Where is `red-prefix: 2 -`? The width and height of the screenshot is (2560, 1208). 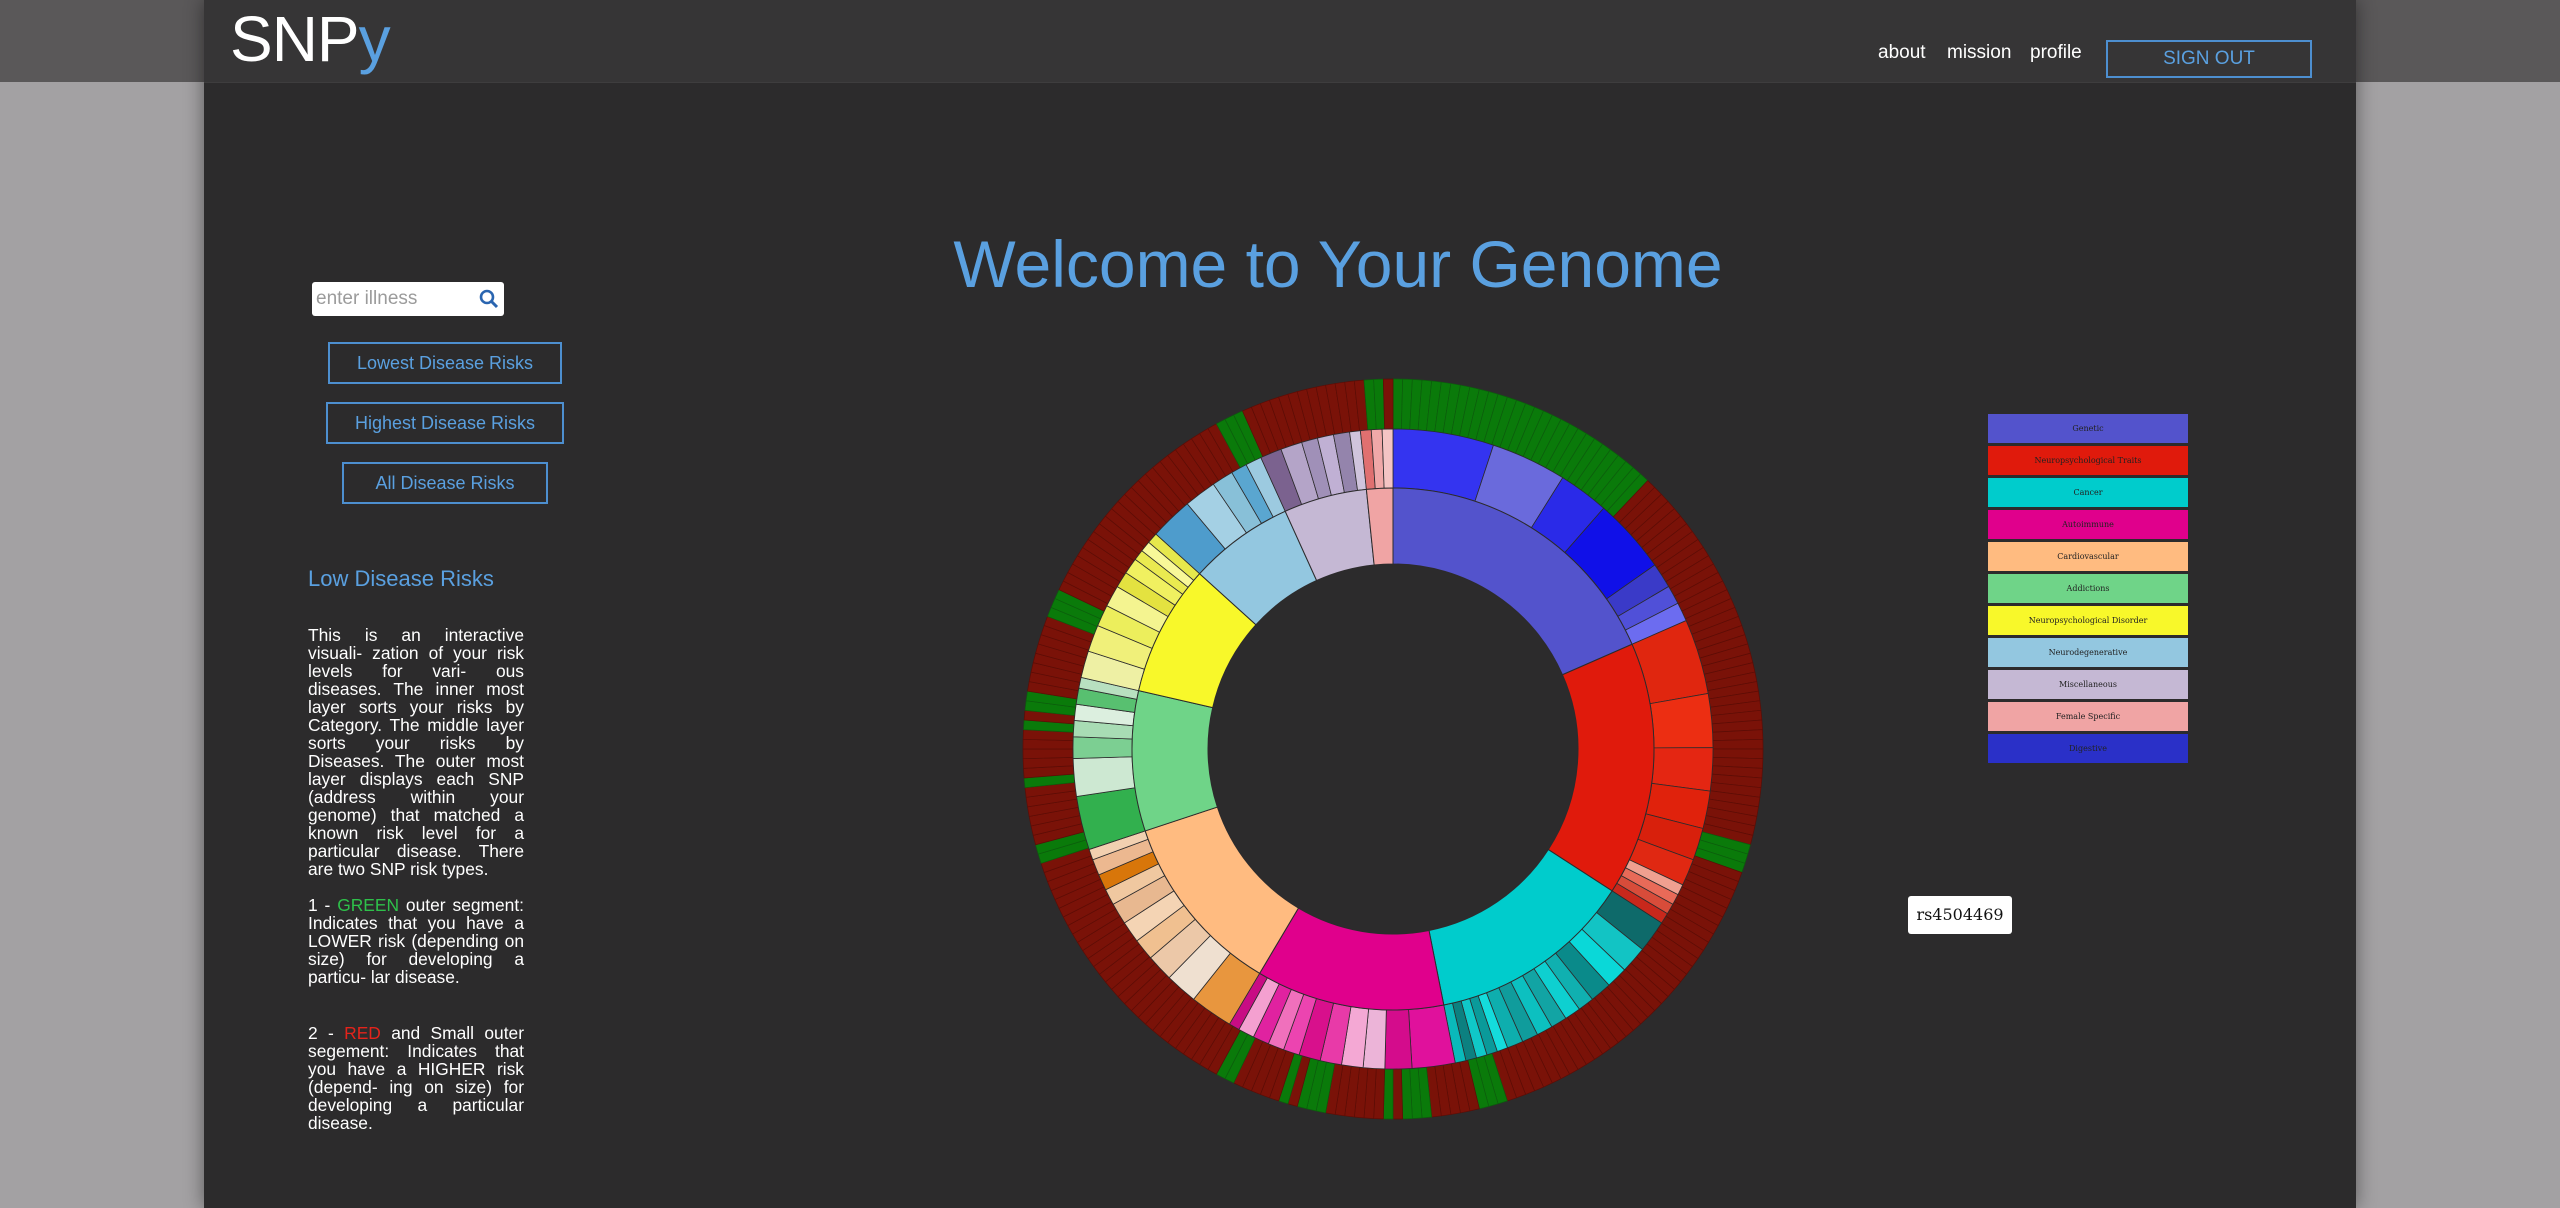 red-prefix: 2 - is located at coordinates (326, 1033).